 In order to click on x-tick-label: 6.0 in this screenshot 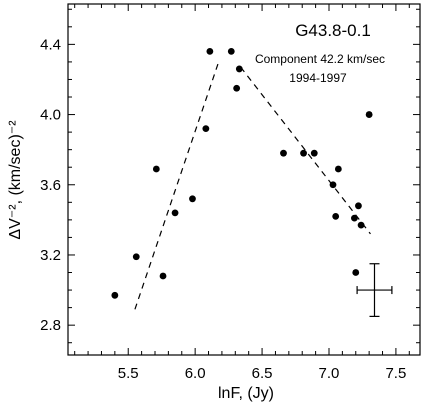, I will do `click(195, 373)`.